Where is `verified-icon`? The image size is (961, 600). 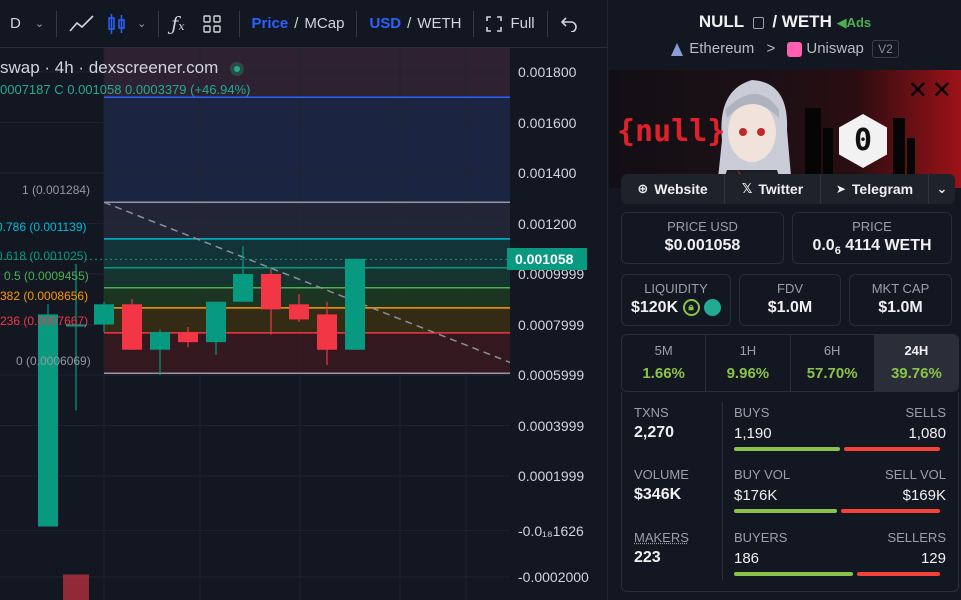
verified-icon is located at coordinates (713, 308).